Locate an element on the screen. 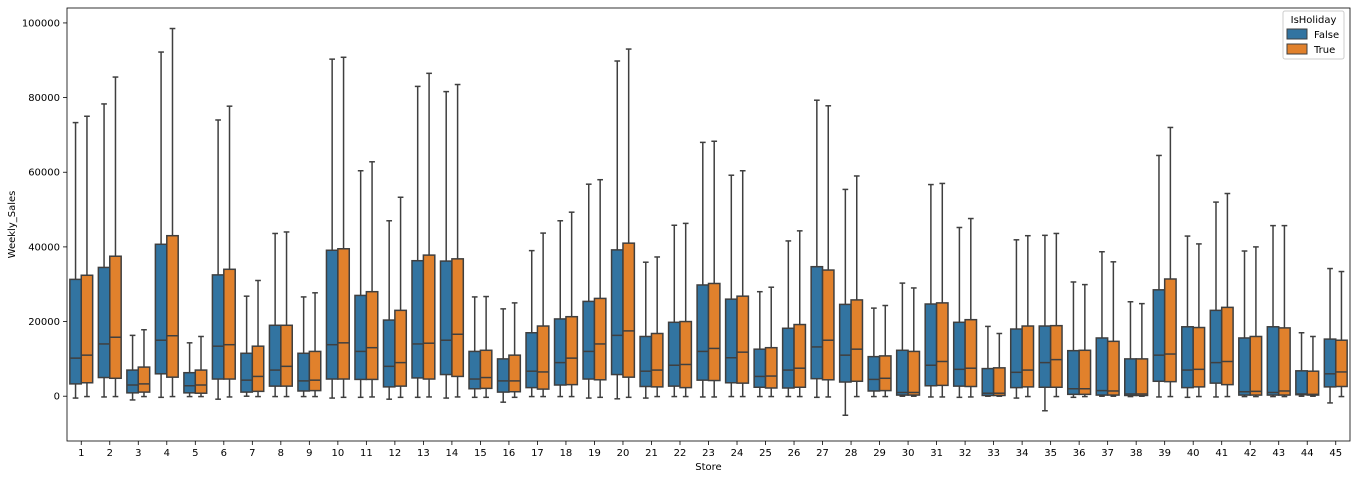 Image resolution: width=1357 pixels, height=480 pixels. box-store-40-false is located at coordinates (1187, 317).